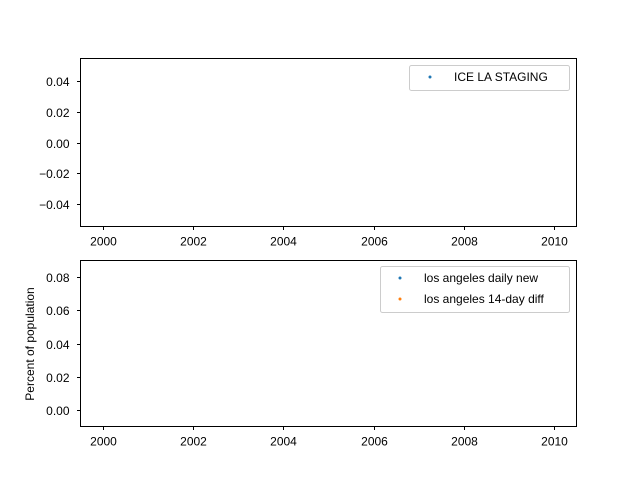 The image size is (640, 480). Describe the element at coordinates (481, 278) in the screenshot. I see `bottom-legend-label-daily-new: los angeles daily new` at that location.